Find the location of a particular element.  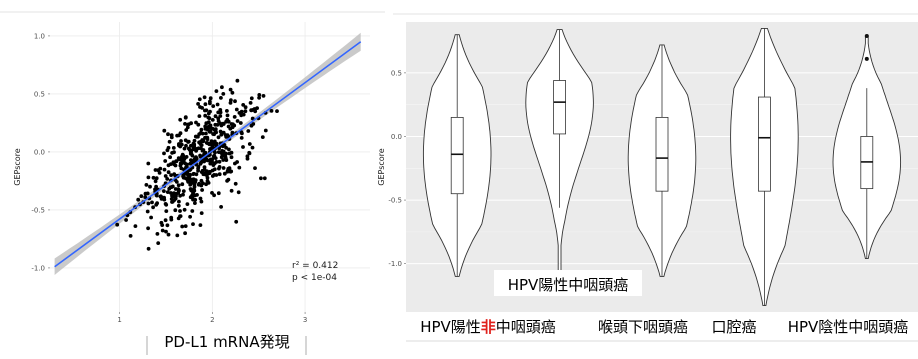

label-emphasis: 非 is located at coordinates (488, 327).